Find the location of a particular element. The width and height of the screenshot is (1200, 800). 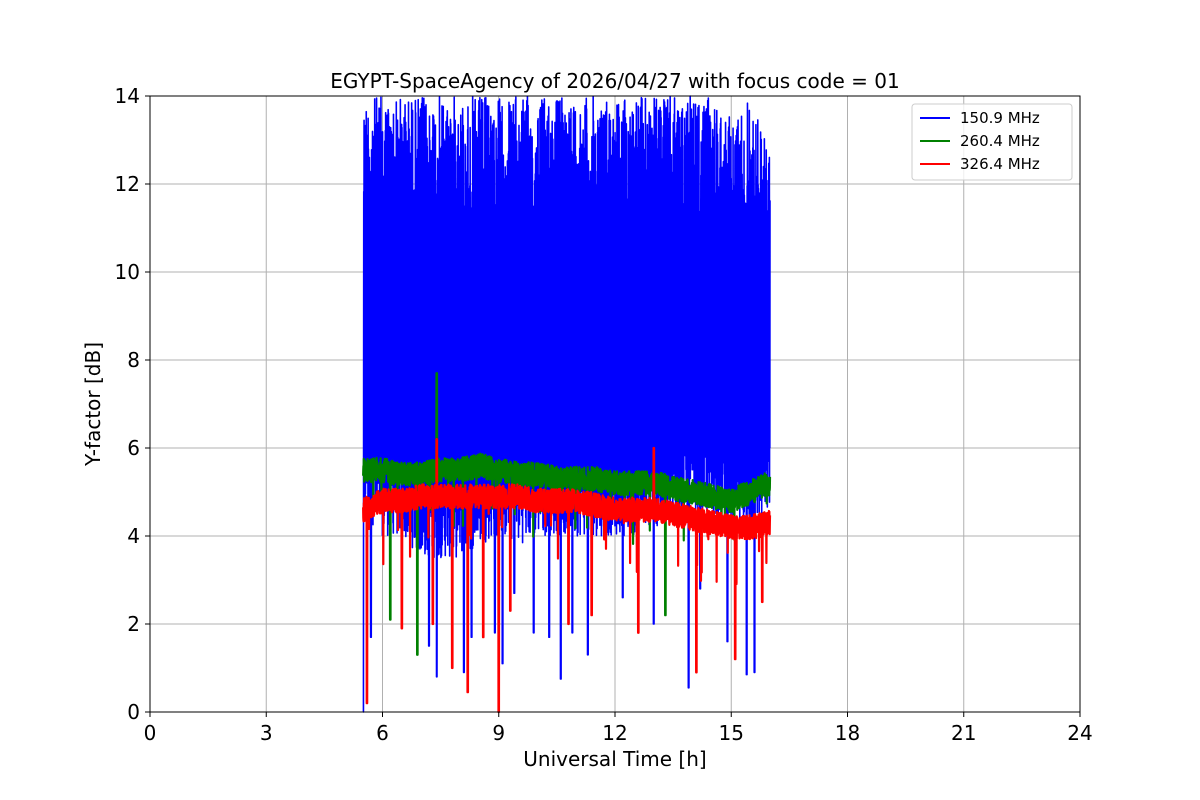

x-tick-label: 18 is located at coordinates (847, 733).